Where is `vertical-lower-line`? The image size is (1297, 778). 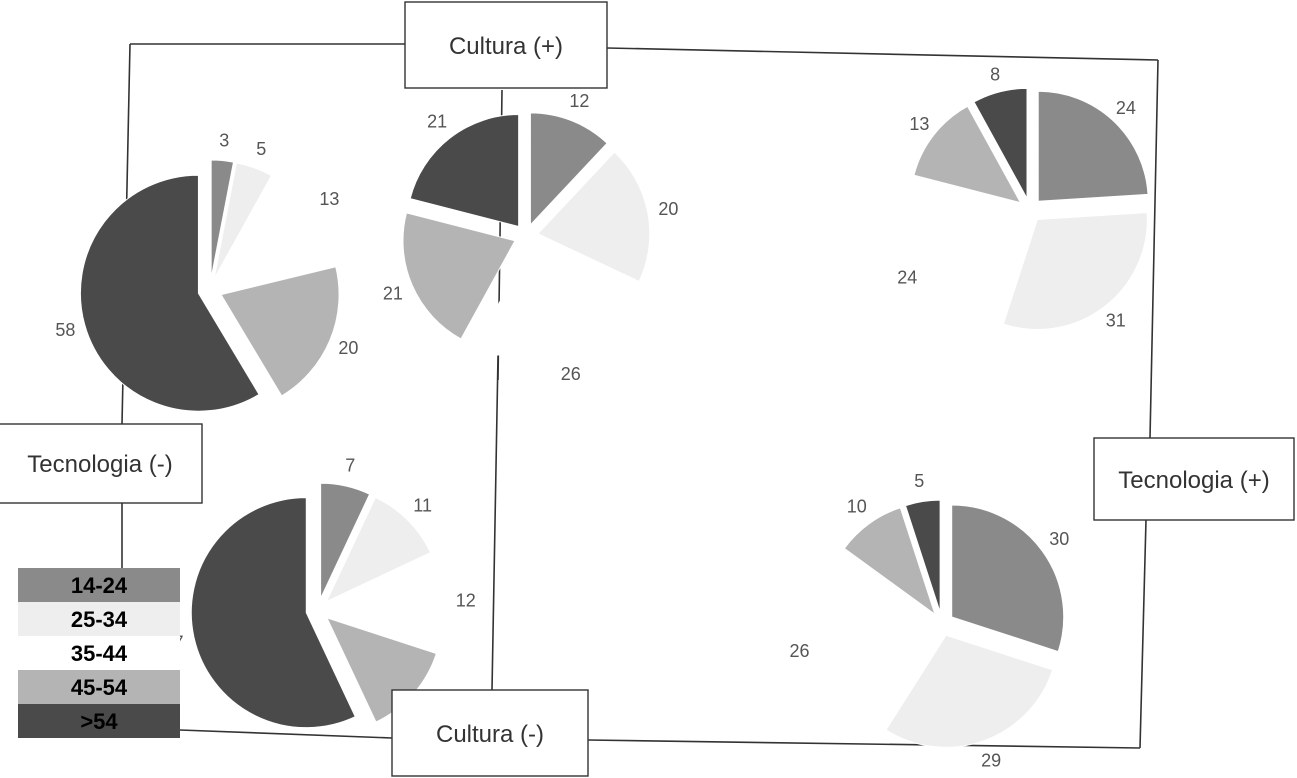 vertical-lower-line is located at coordinates (495, 523).